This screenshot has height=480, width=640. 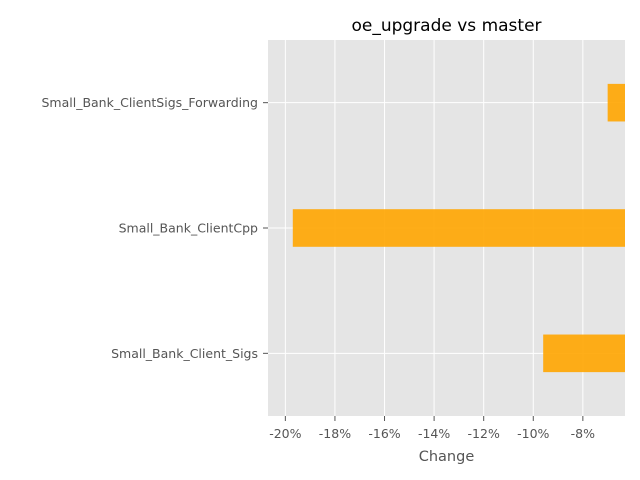 I want to click on x-axis-ticks: -20% -18% -16% -14% -12% -10% -8%, so click(x=432, y=428).